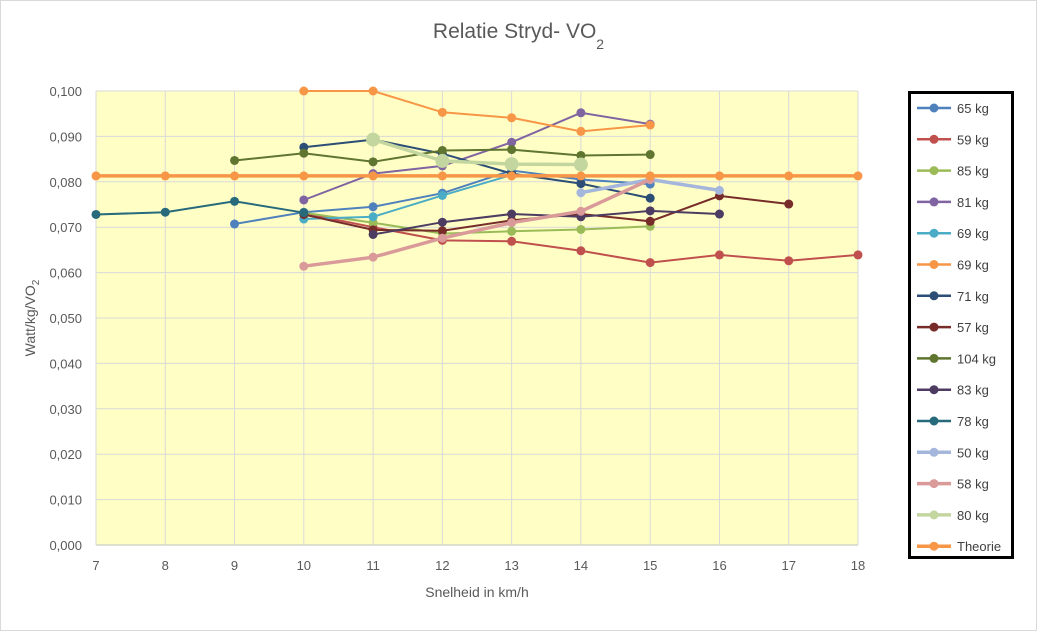 This screenshot has width=1037, height=631. What do you see at coordinates (973, 515) in the screenshot?
I see `legend-label: 80 kg` at bounding box center [973, 515].